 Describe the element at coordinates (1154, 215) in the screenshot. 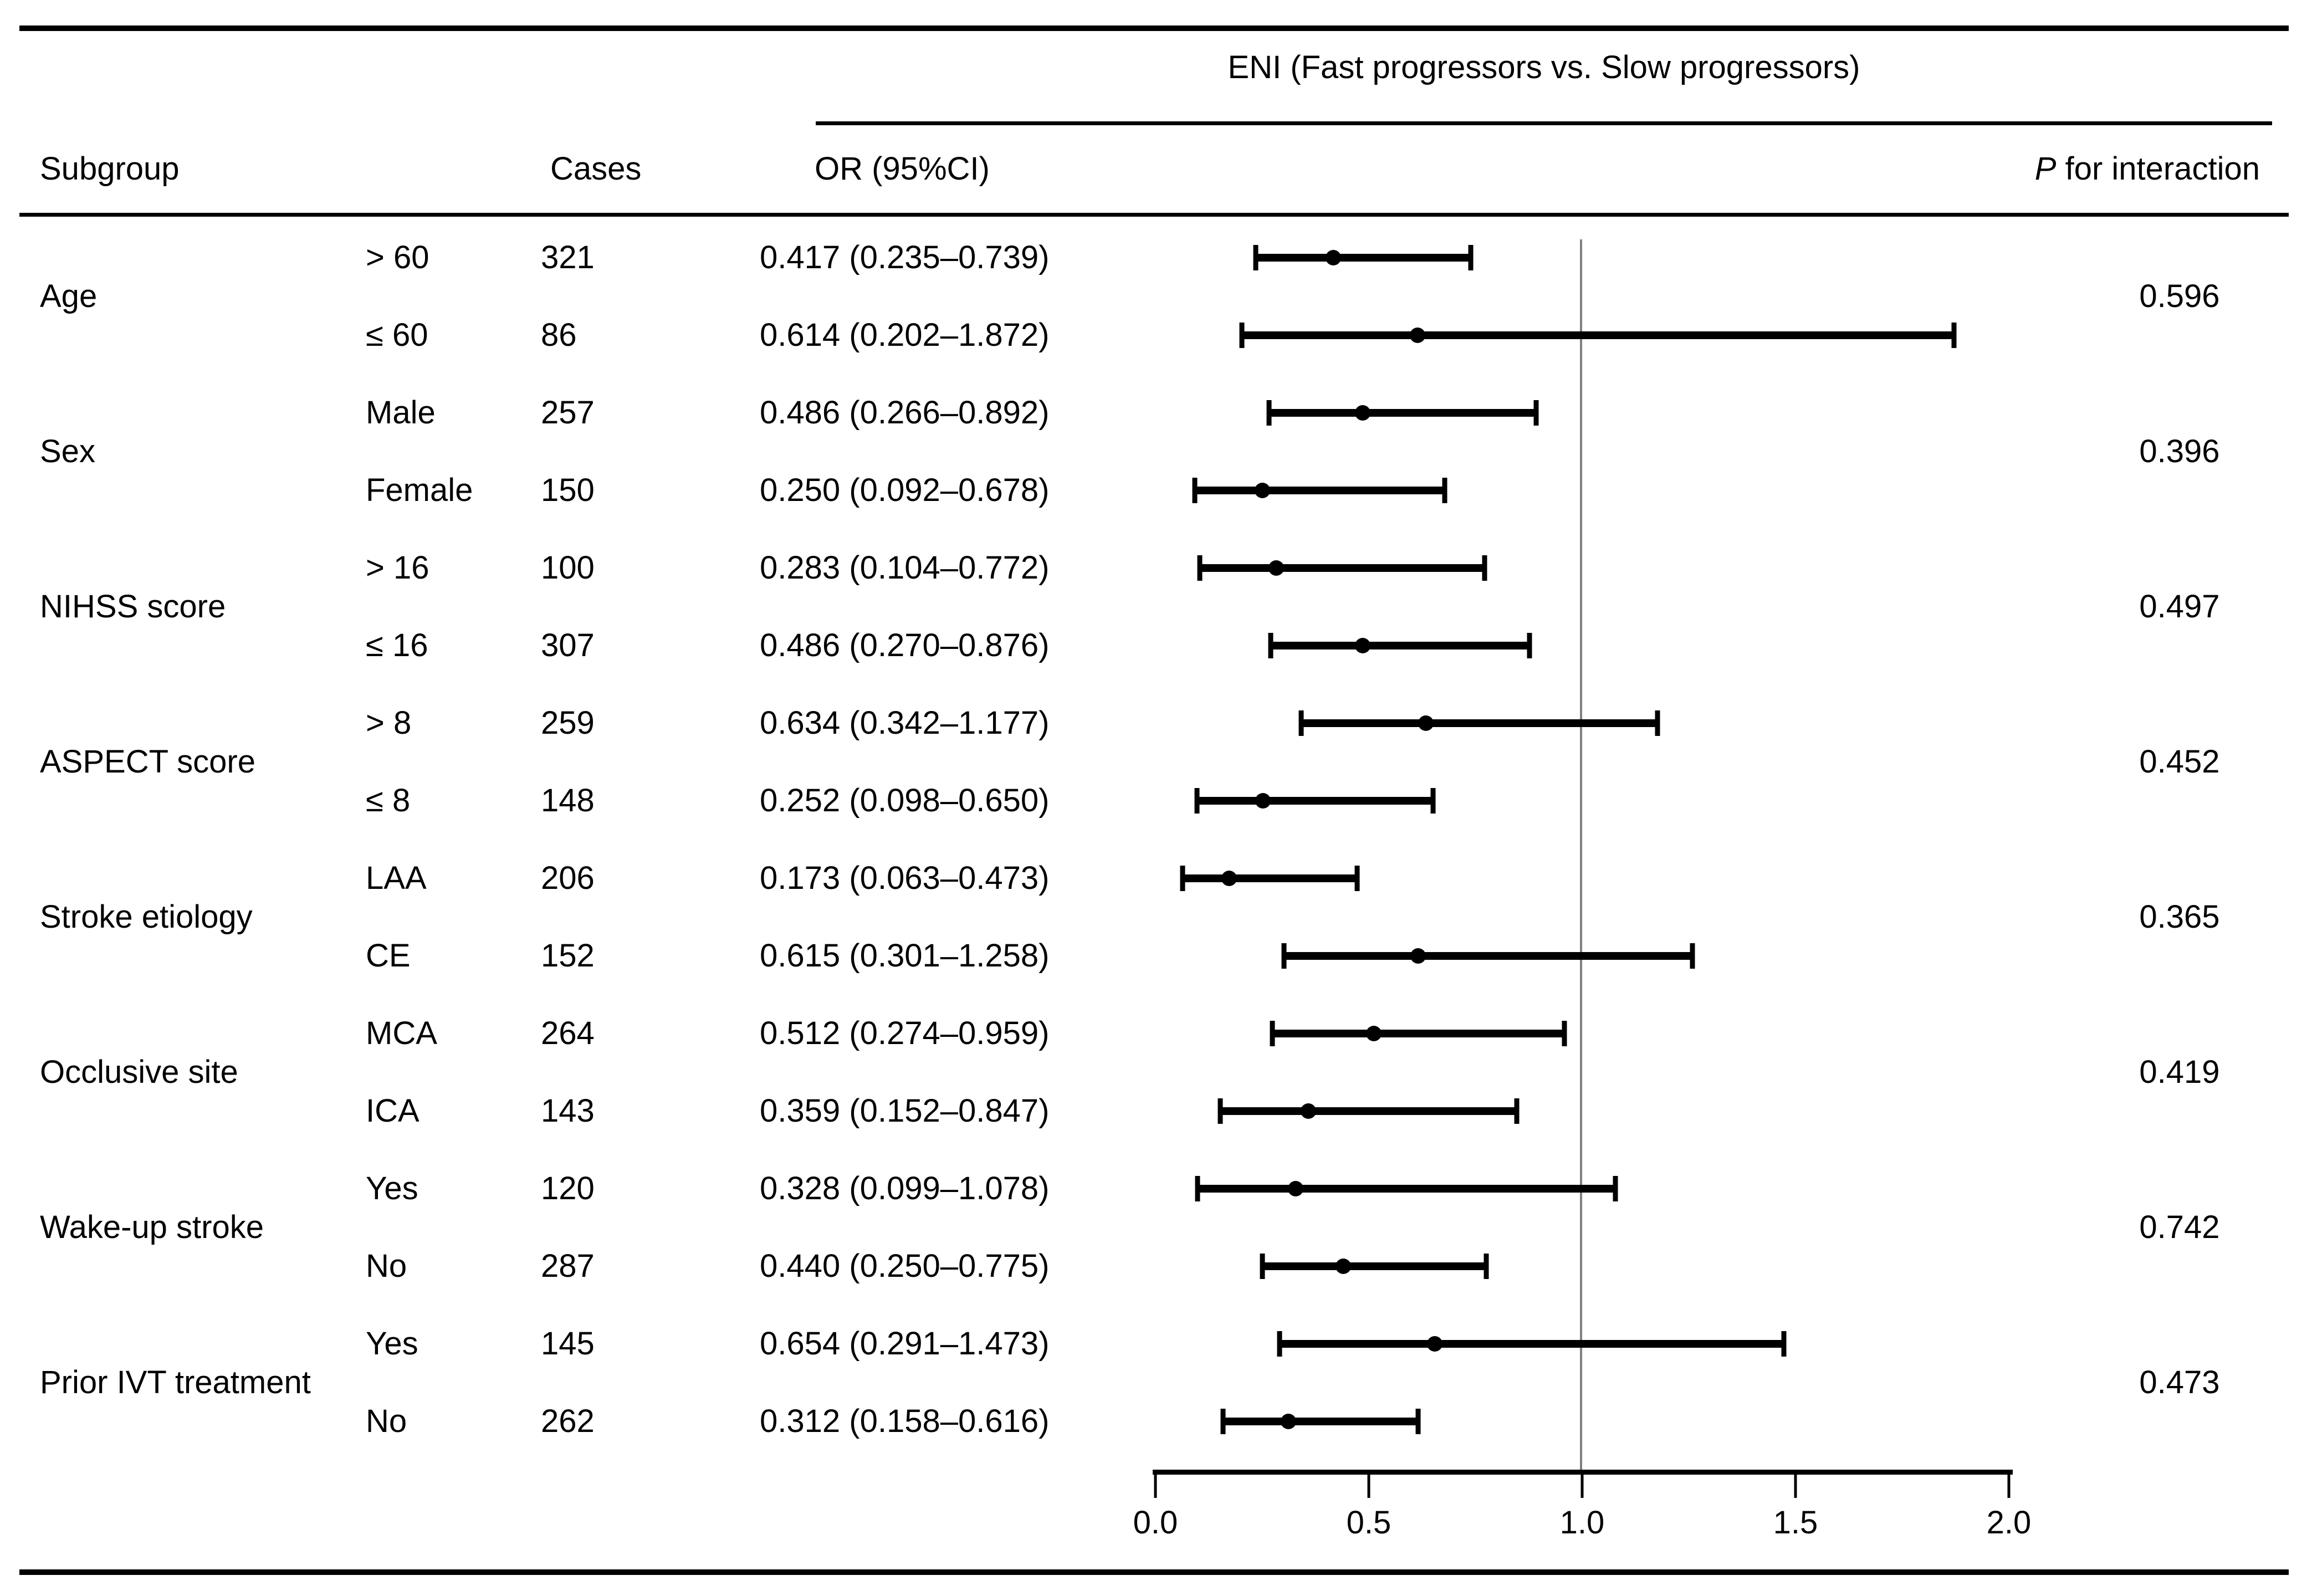

I see `header-rule` at that location.